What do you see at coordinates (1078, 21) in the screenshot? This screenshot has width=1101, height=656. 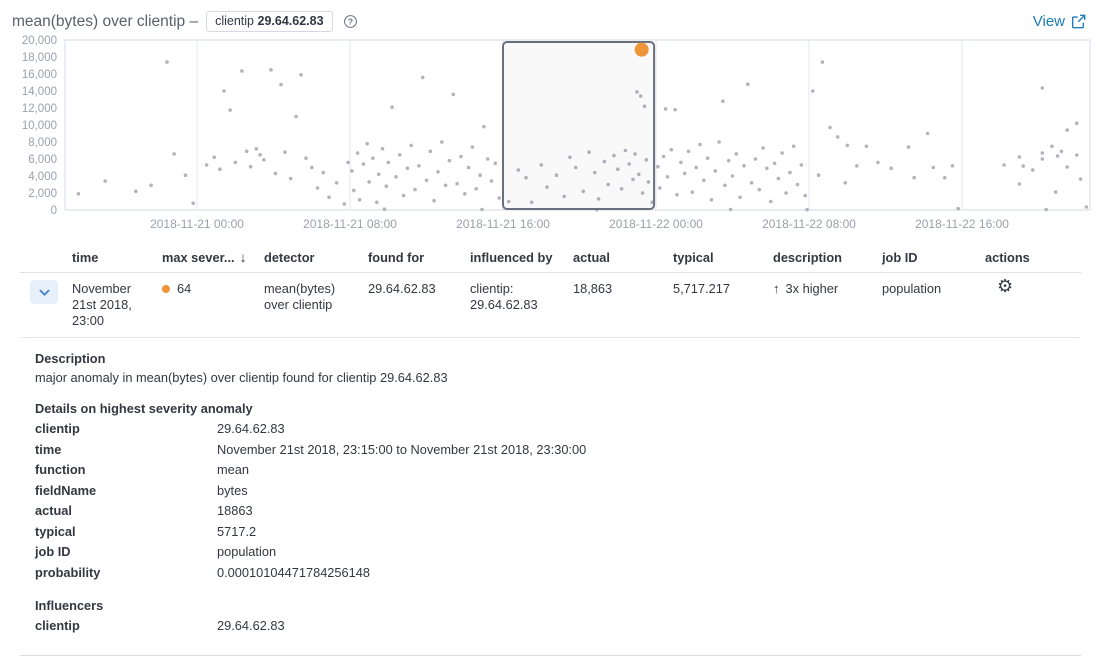 I see `popout-icon` at bounding box center [1078, 21].